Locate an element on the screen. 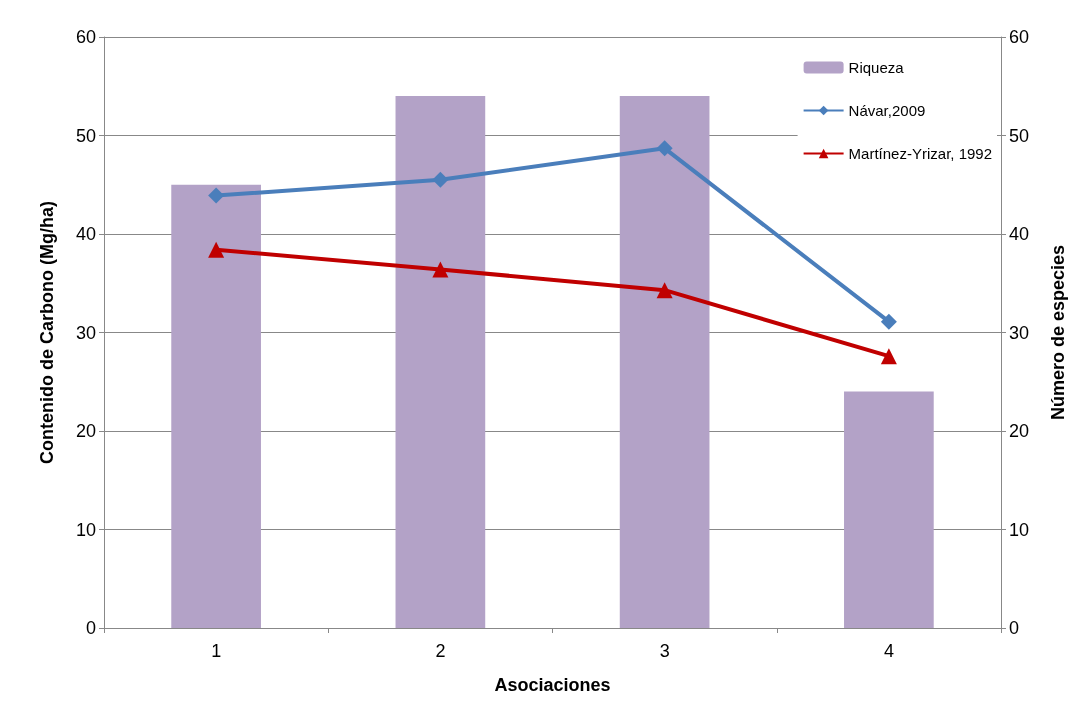 The width and height of the screenshot is (1085, 717). y-tick-label: 30 is located at coordinates (85, 332).